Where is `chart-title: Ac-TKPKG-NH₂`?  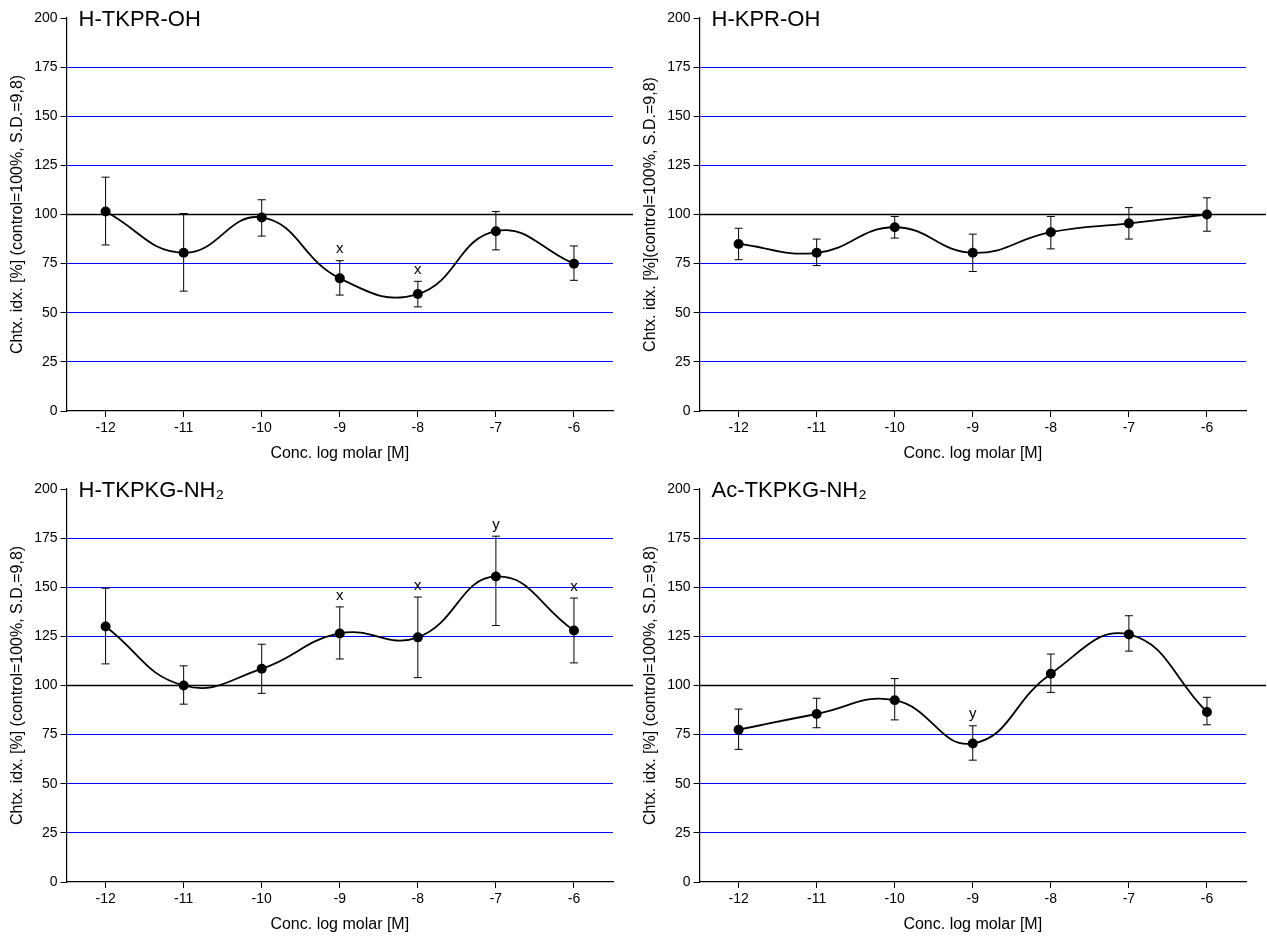
chart-title: Ac-TKPKG-NH₂ is located at coordinates (789, 490).